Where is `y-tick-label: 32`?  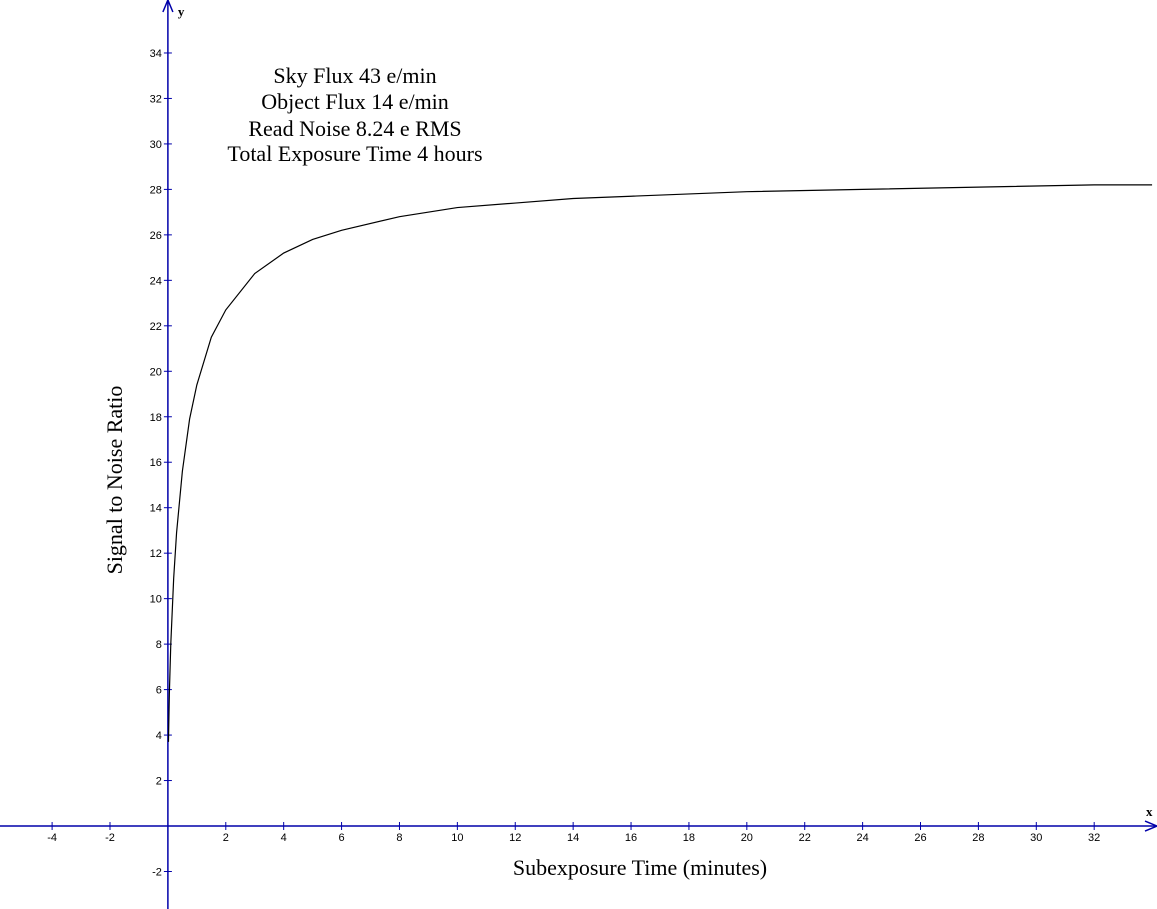
y-tick-label: 32 is located at coordinates (156, 99).